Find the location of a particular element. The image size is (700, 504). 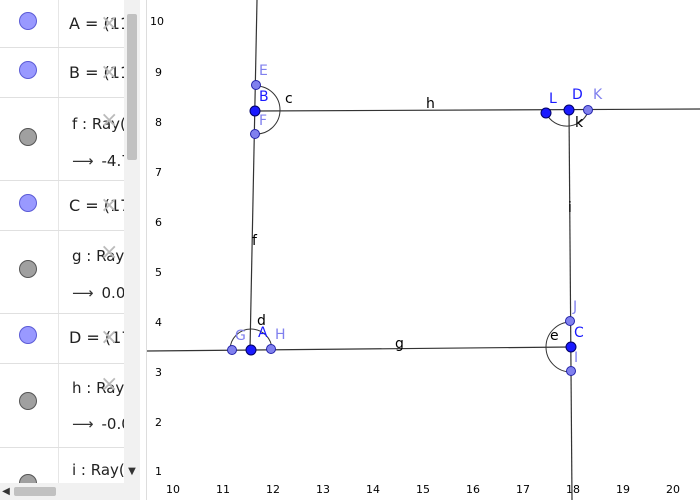

algebra-row-f: f : Ray(B, A) ⟶ -4.77 × is located at coordinates (70, 139).